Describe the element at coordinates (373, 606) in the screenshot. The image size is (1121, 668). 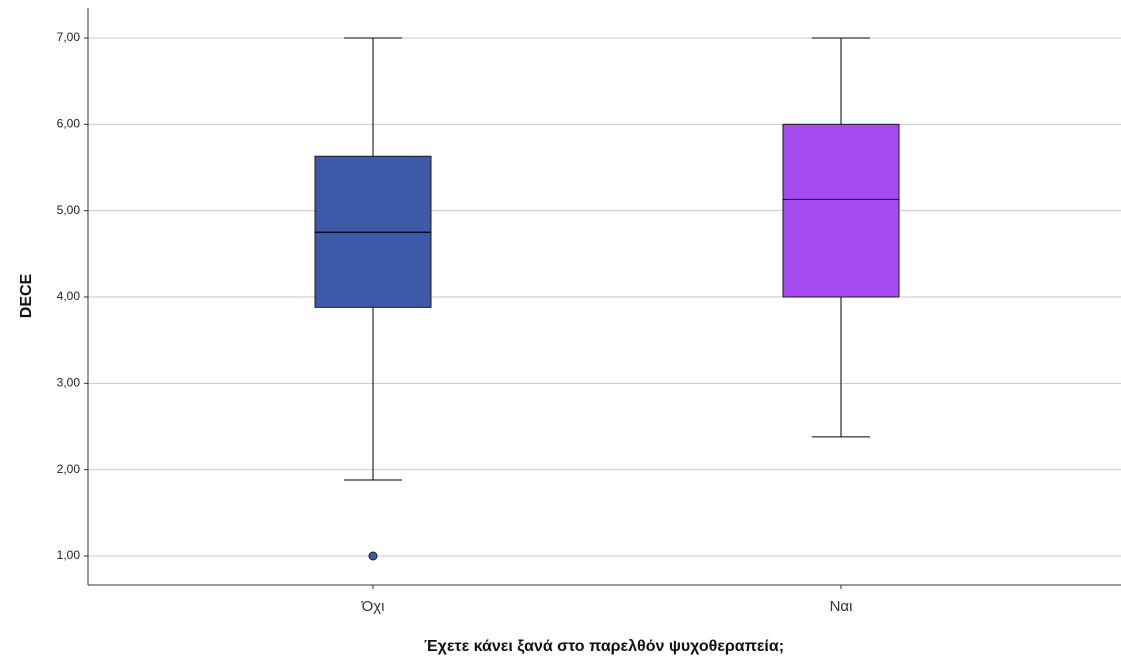
I see `x-category-label: Όχι` at that location.